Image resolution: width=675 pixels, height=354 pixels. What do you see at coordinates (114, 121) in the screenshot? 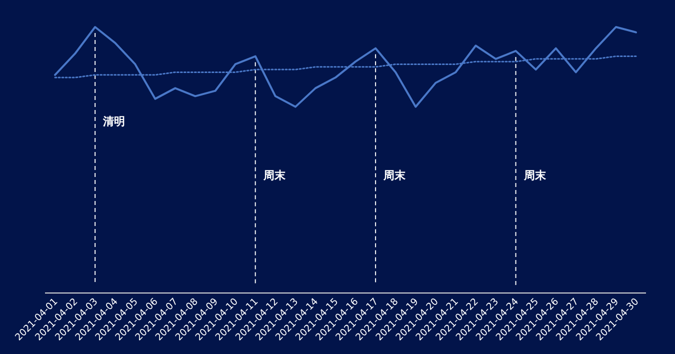
I see `ref-line-label: 清明` at bounding box center [114, 121].